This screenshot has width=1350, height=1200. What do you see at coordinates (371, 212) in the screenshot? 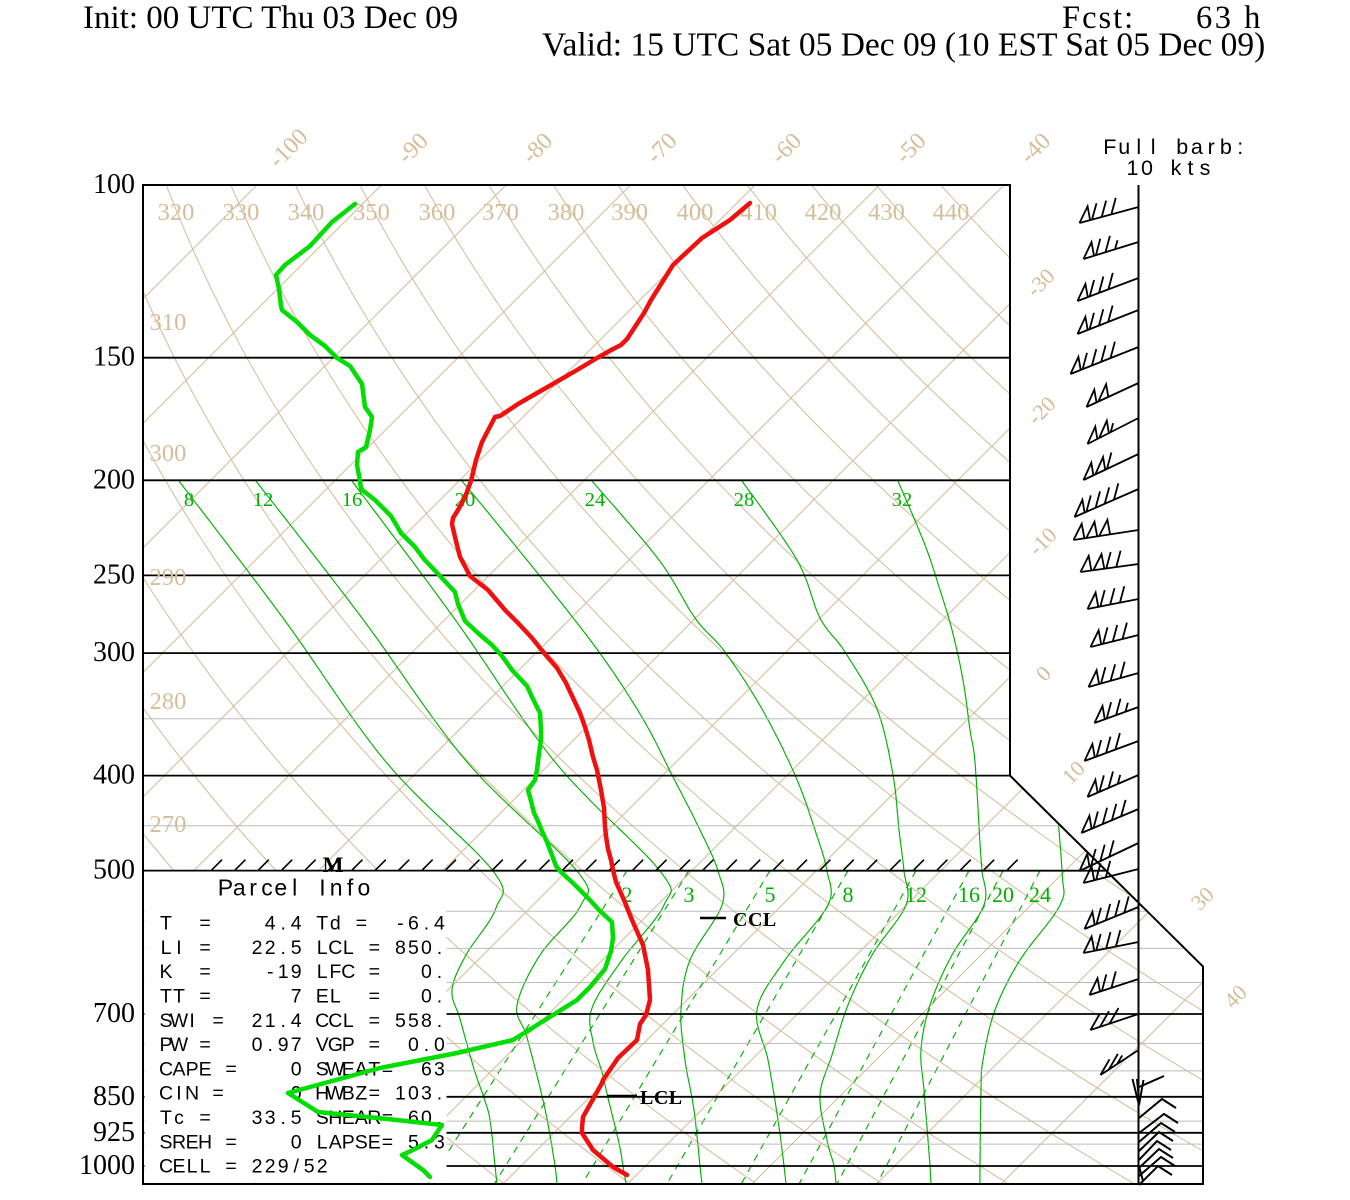
I see `svg-text: 350` at bounding box center [371, 212].